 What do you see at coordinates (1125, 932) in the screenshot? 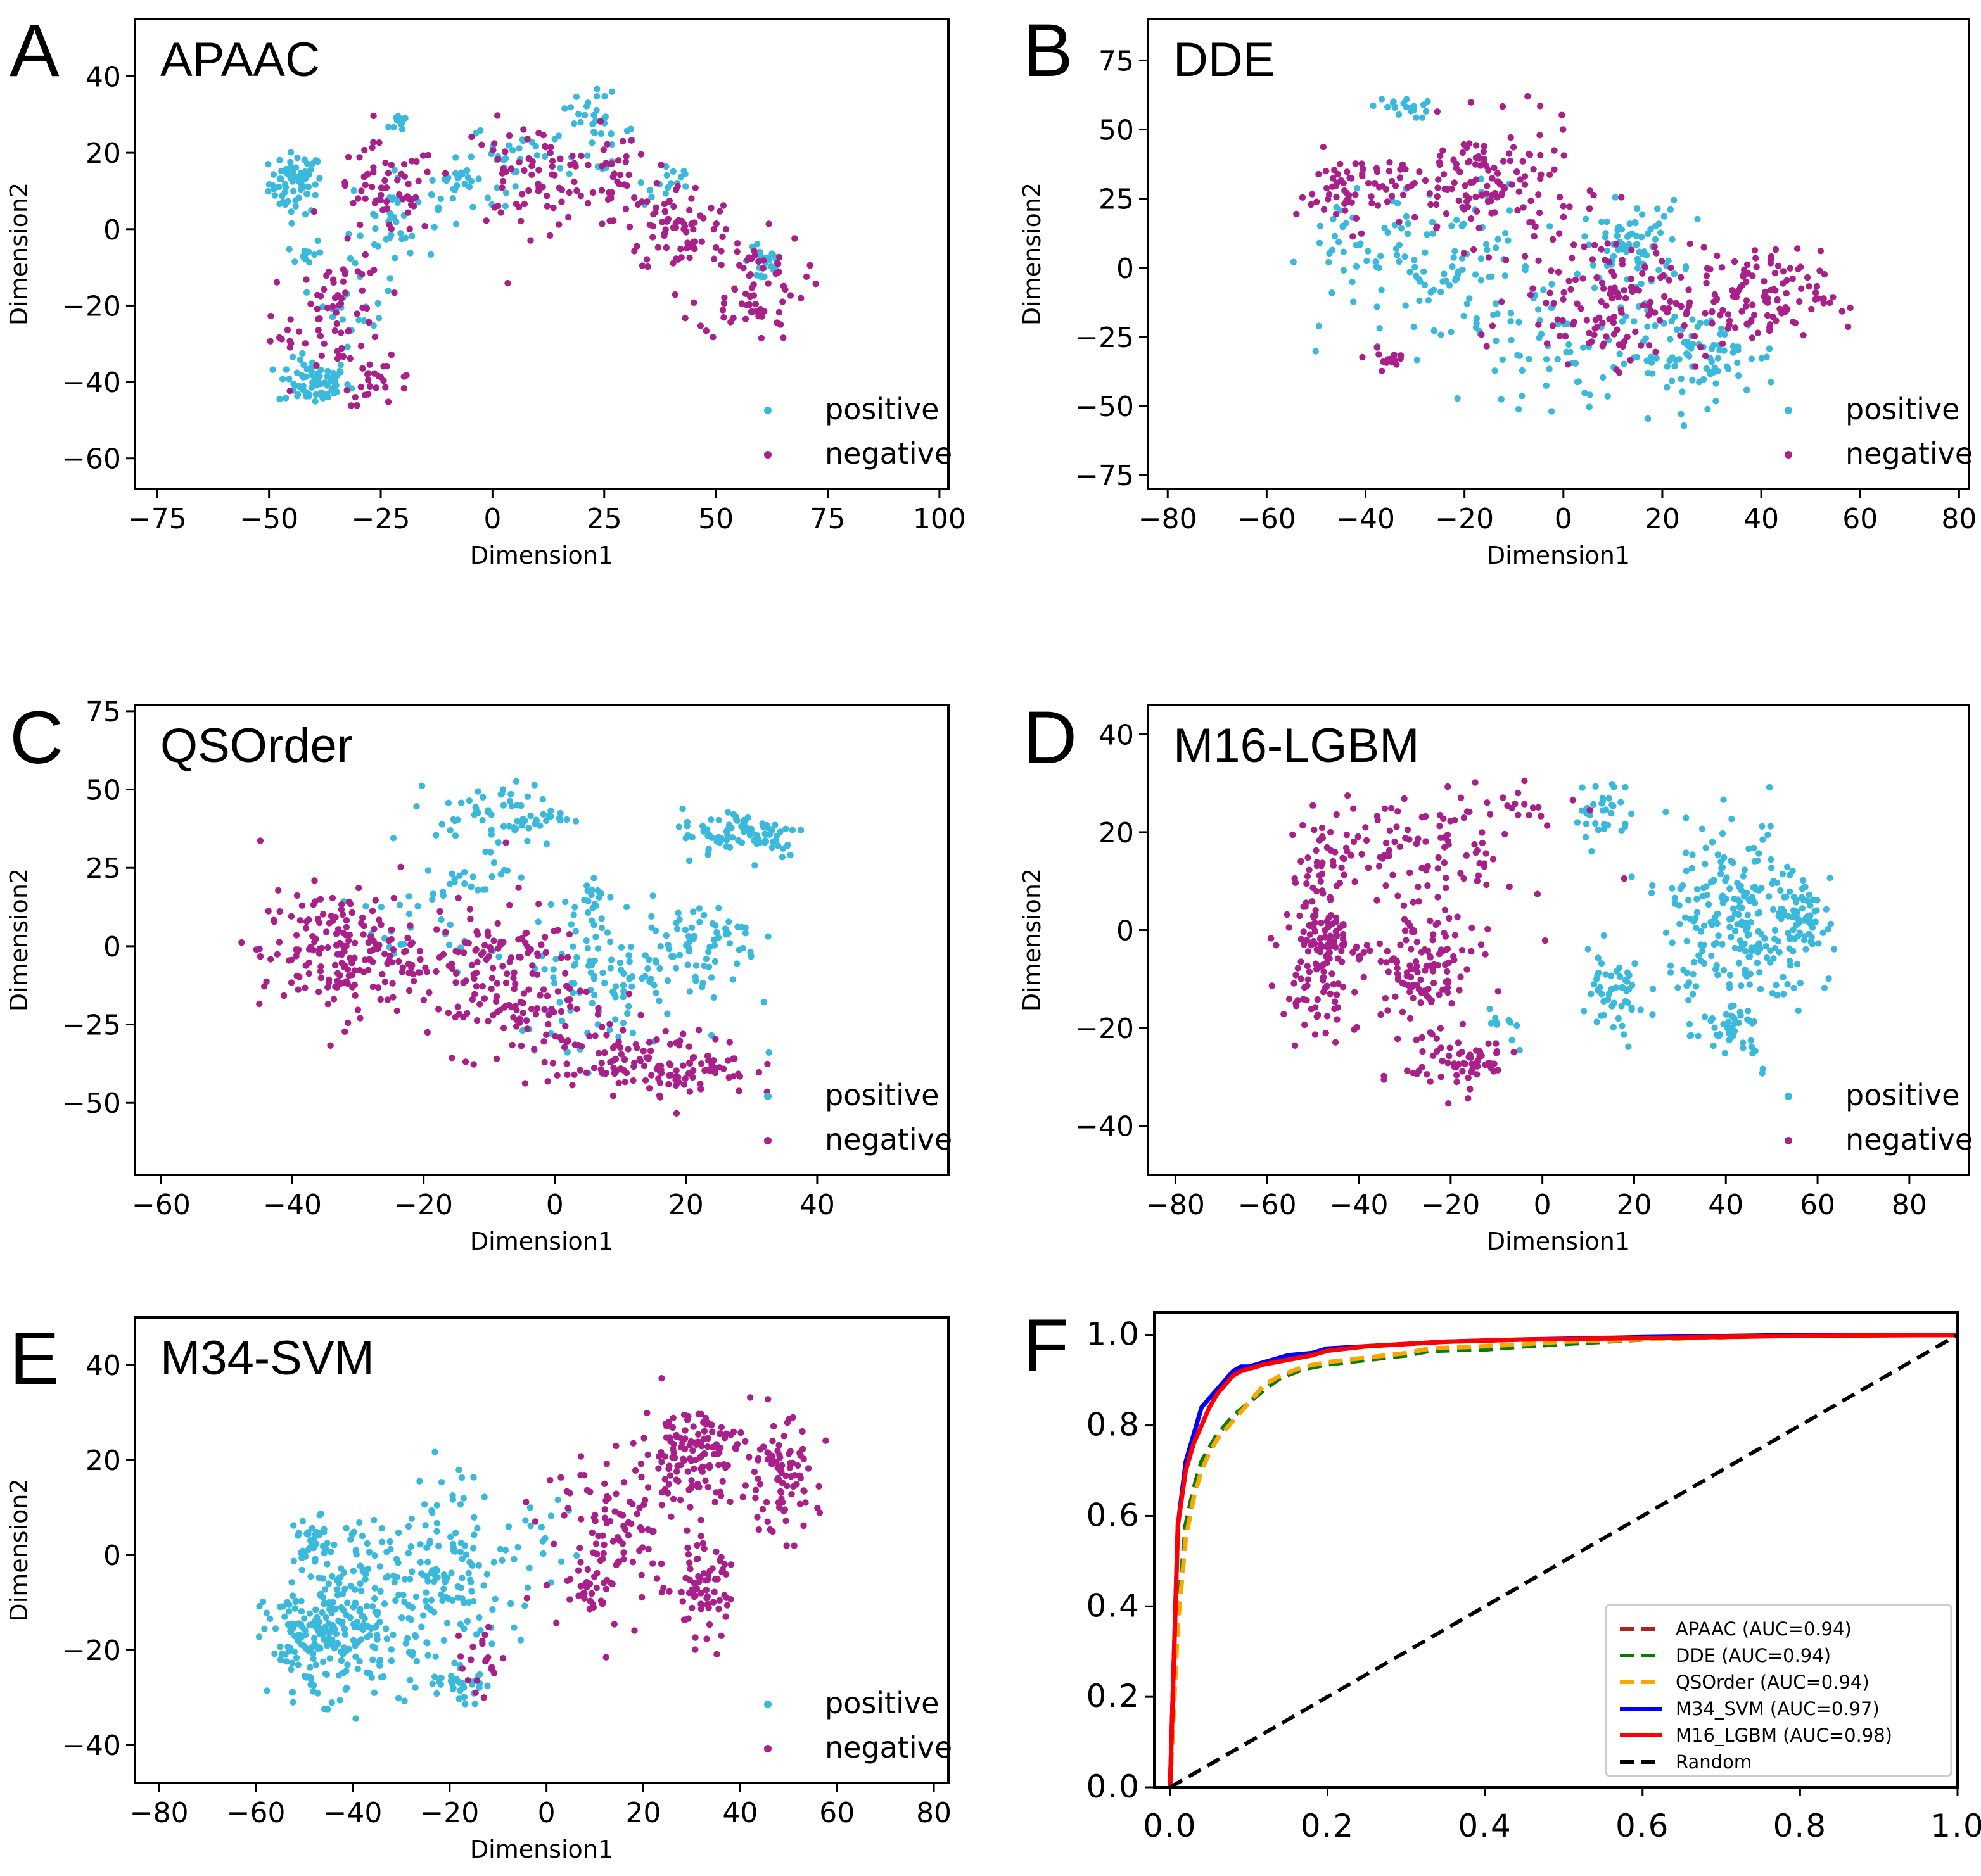
I see `y-tick-label: 0` at bounding box center [1125, 932].